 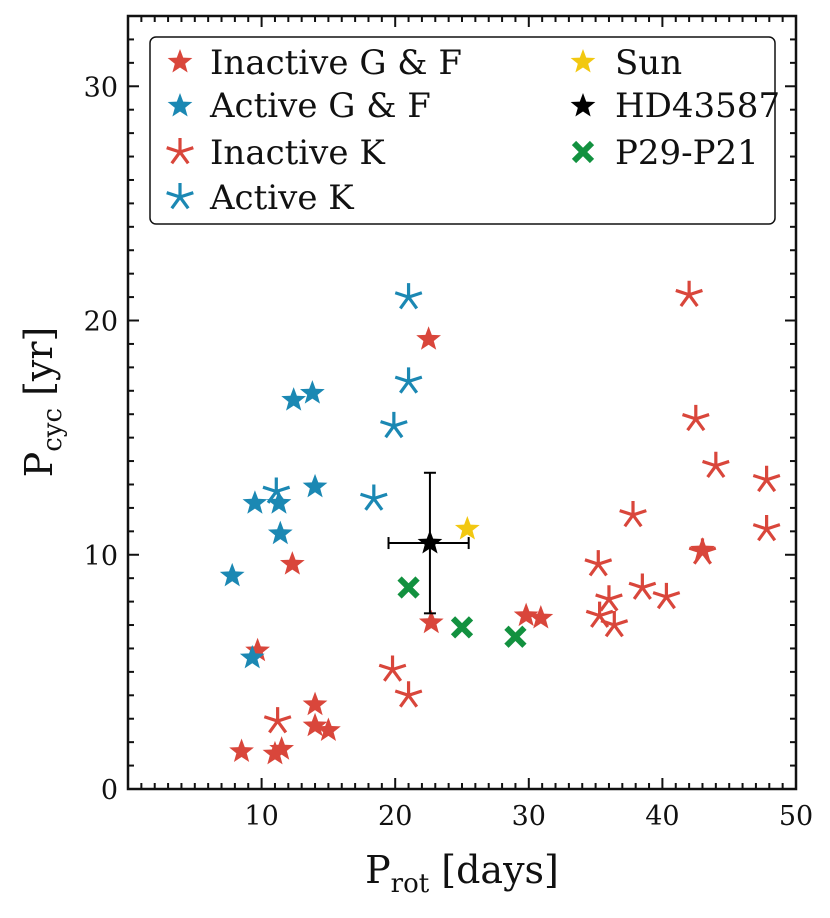 I want to click on y-tick-label-10: 10, so click(x=101, y=556).